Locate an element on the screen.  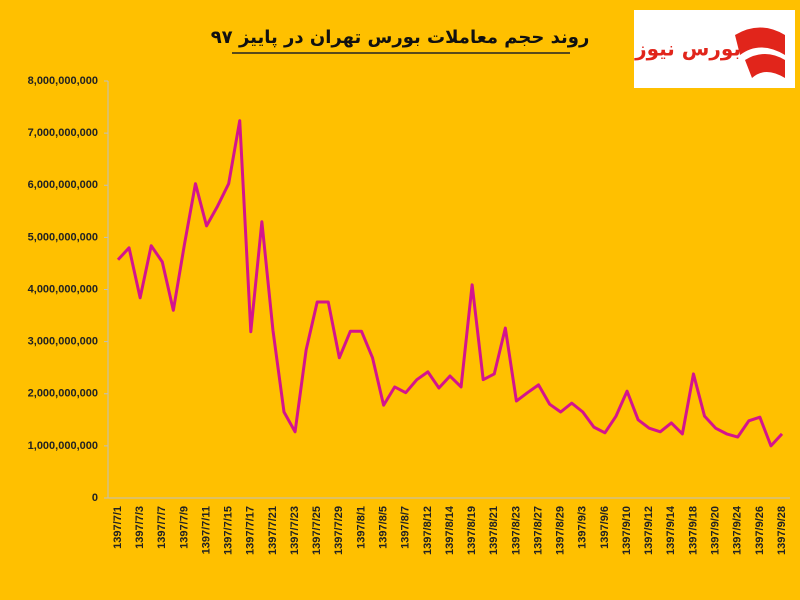
x-tick-label: 1397/8/12 is located at coordinates (428, 530).